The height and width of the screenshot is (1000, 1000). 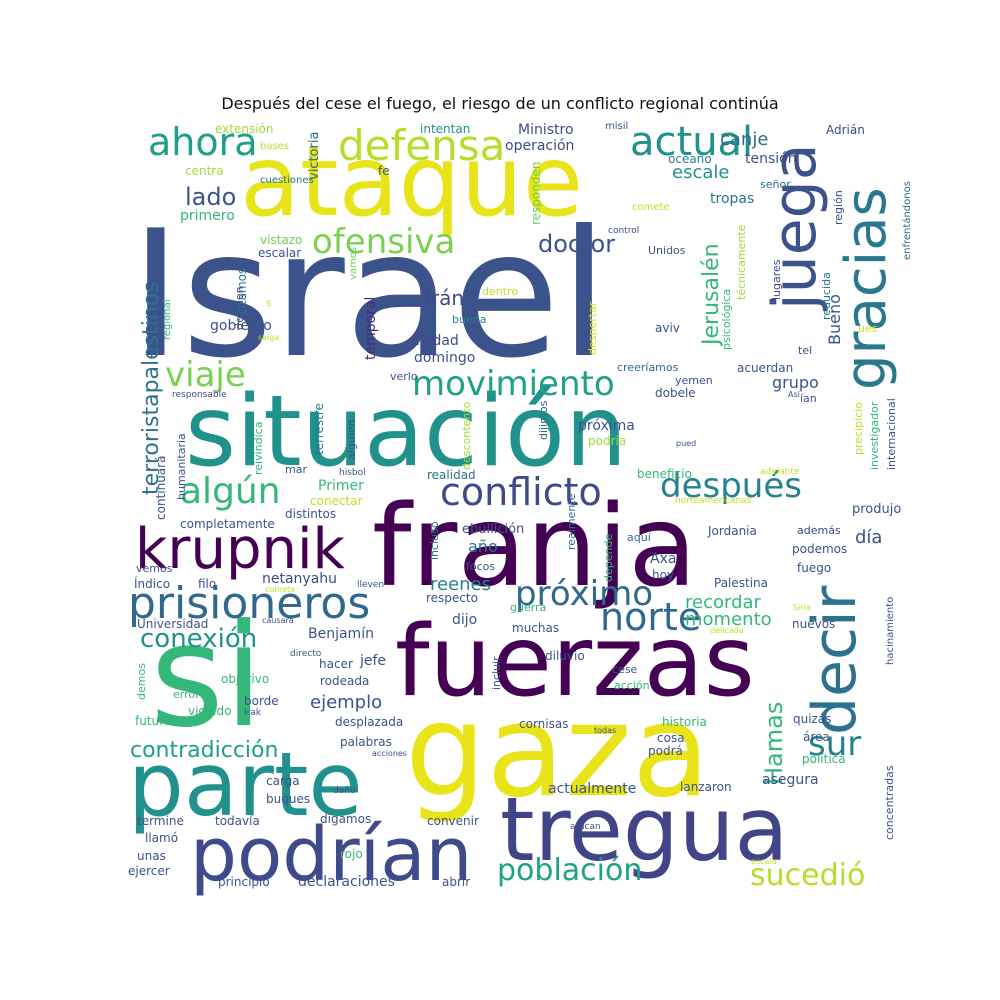 What do you see at coordinates (684, 722) in the screenshot?
I see `word-164: historia` at bounding box center [684, 722].